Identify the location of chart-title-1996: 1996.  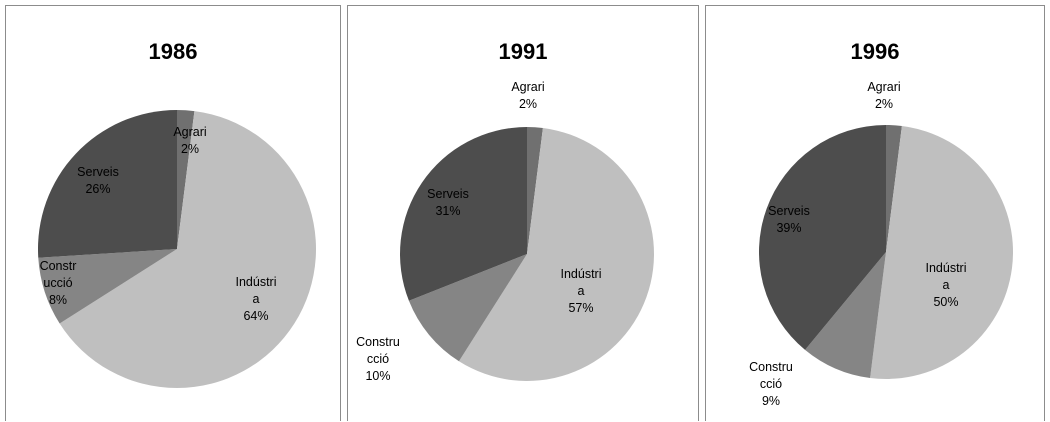
(875, 51).